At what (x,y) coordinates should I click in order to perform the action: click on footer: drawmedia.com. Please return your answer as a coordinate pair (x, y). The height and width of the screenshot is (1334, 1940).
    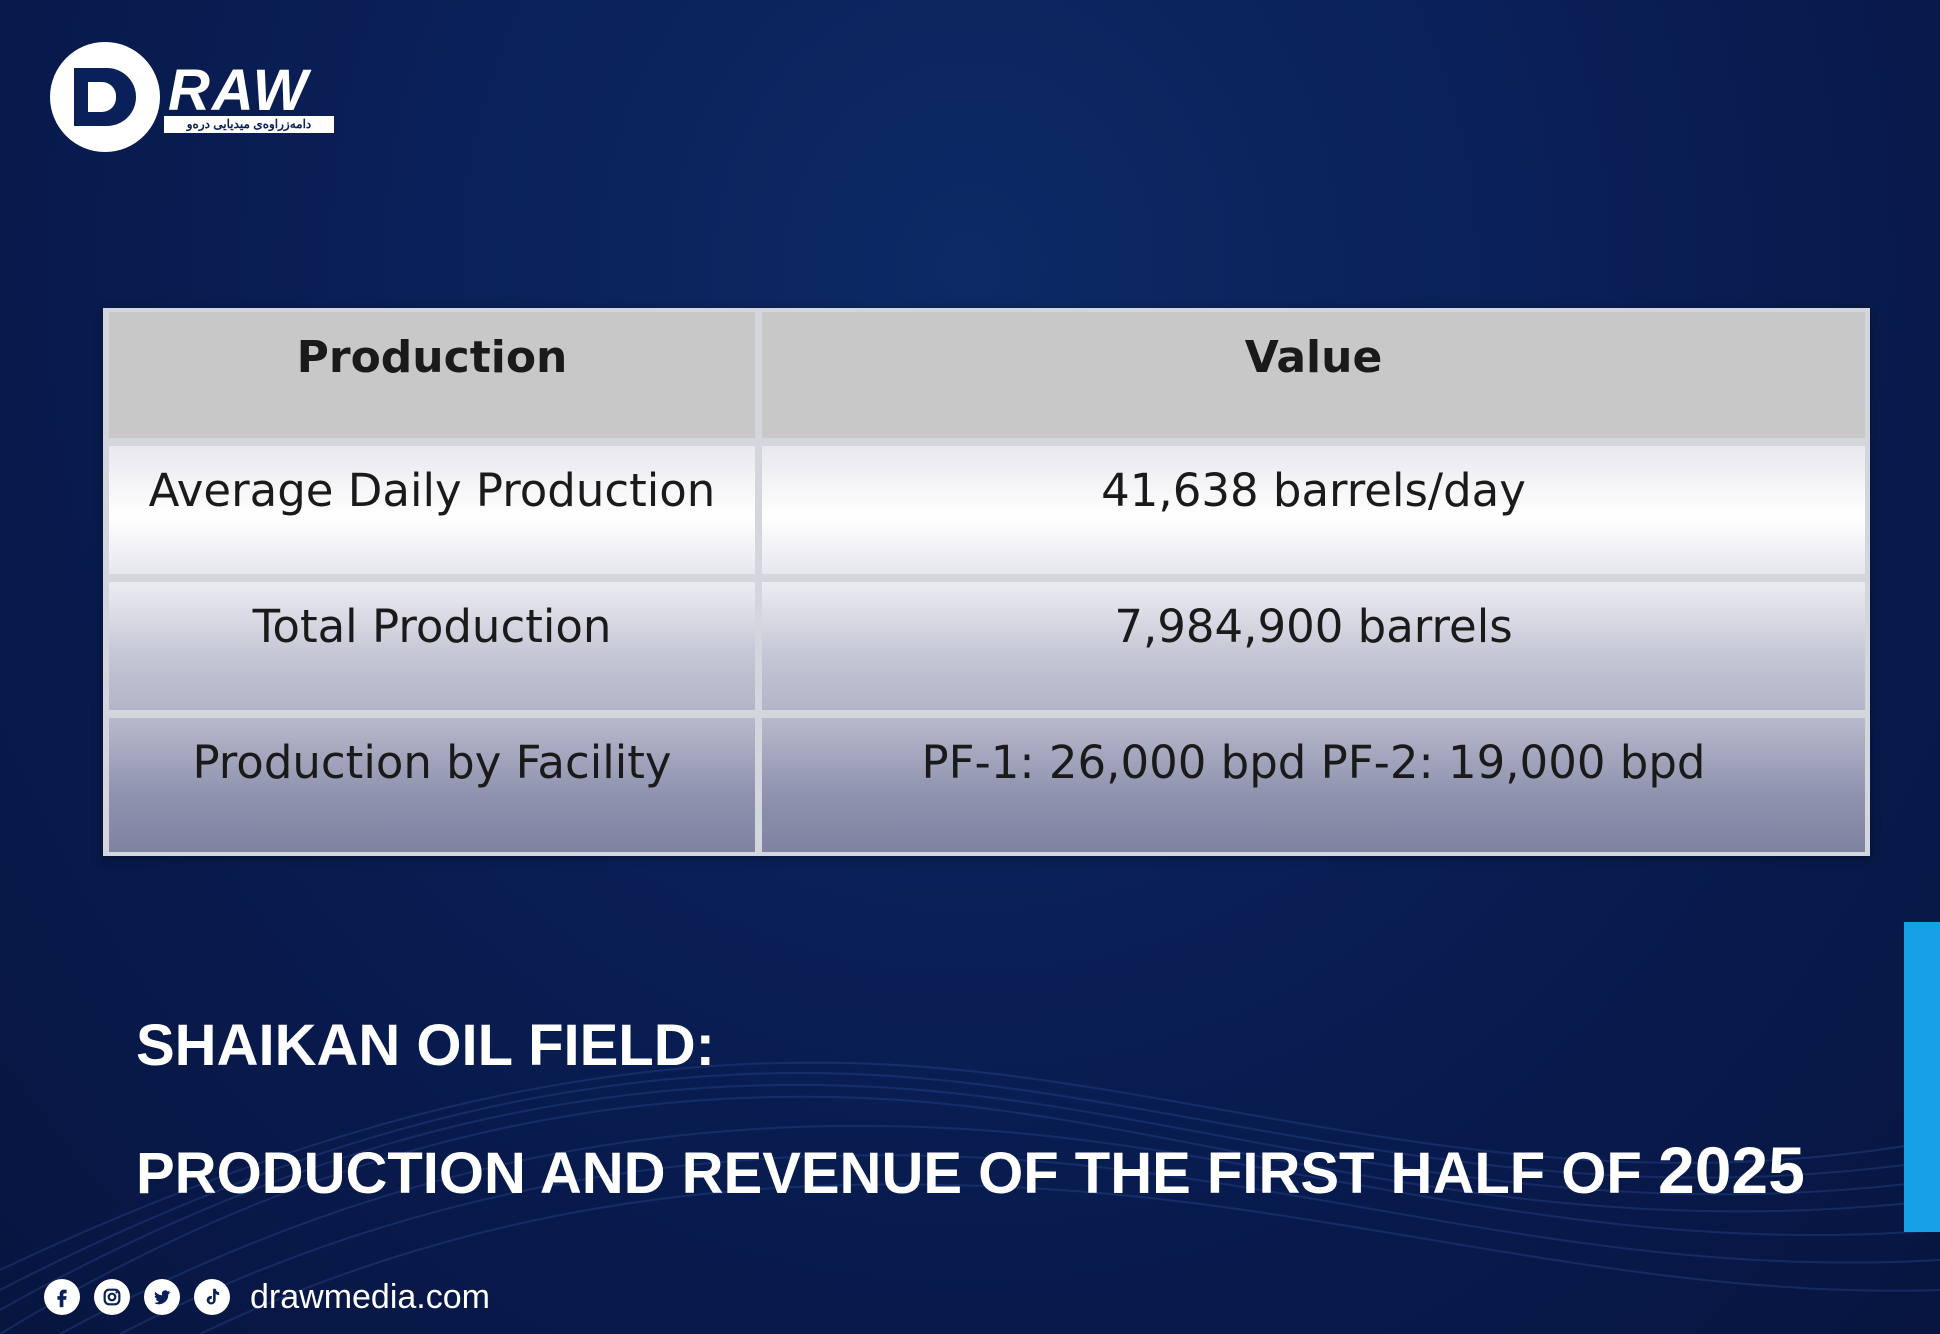
    Looking at the image, I should click on (267, 1297).